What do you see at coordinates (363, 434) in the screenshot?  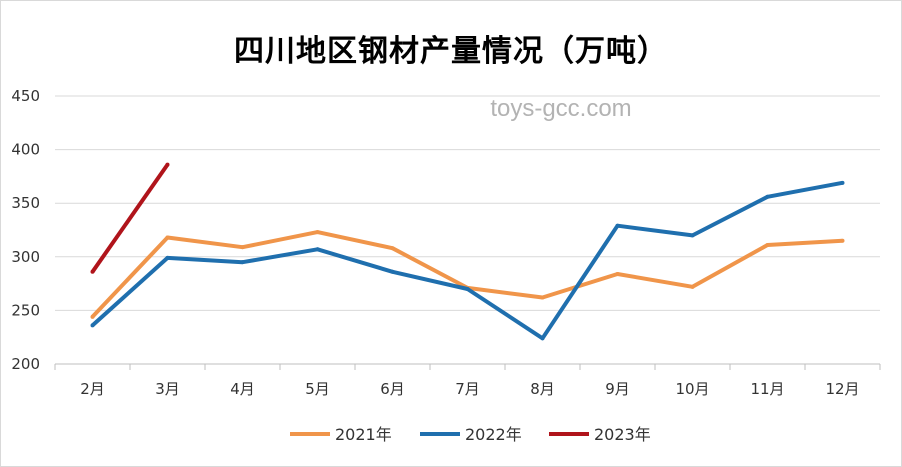 I see `legend-label: 2021年` at bounding box center [363, 434].